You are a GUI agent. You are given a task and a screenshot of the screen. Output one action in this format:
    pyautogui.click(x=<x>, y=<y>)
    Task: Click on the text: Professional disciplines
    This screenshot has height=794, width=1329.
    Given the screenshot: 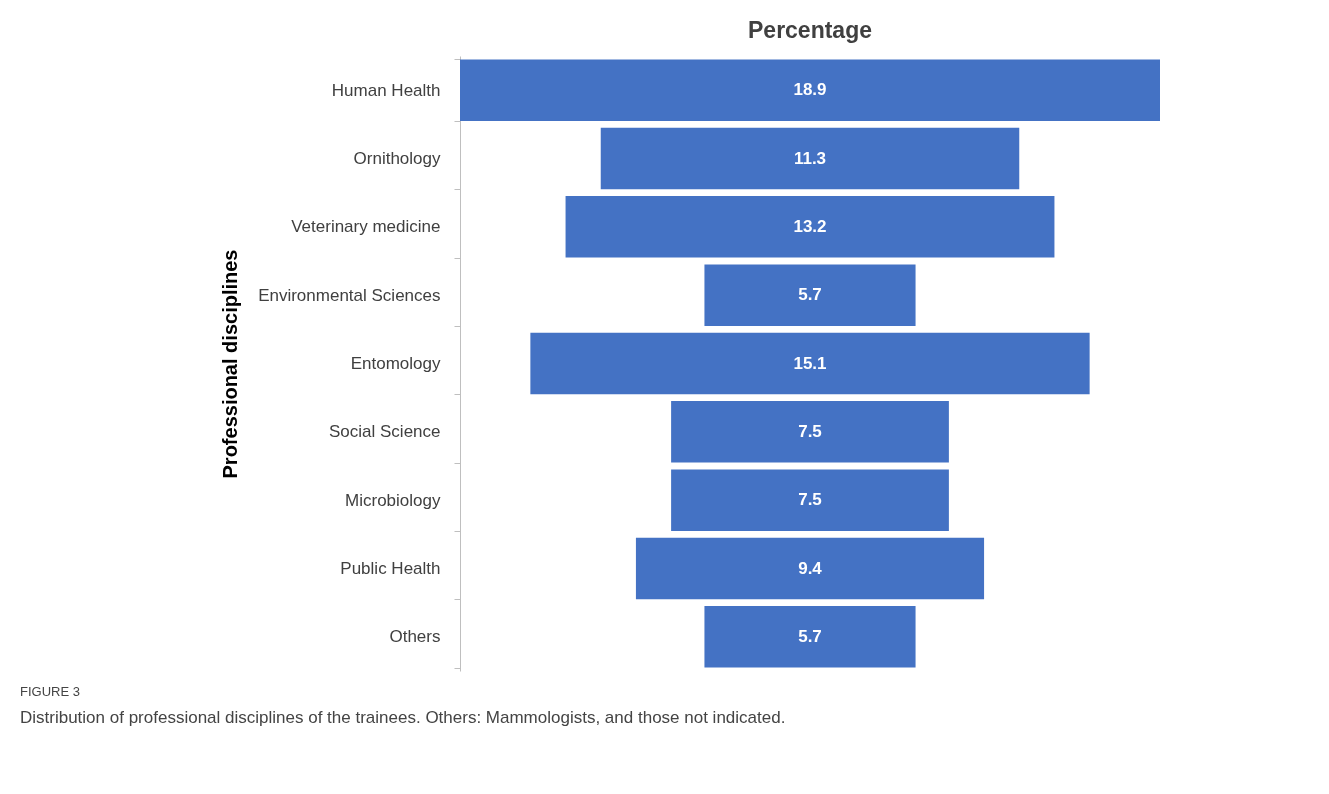 What is the action you would take?
    pyautogui.click(x=229, y=364)
    